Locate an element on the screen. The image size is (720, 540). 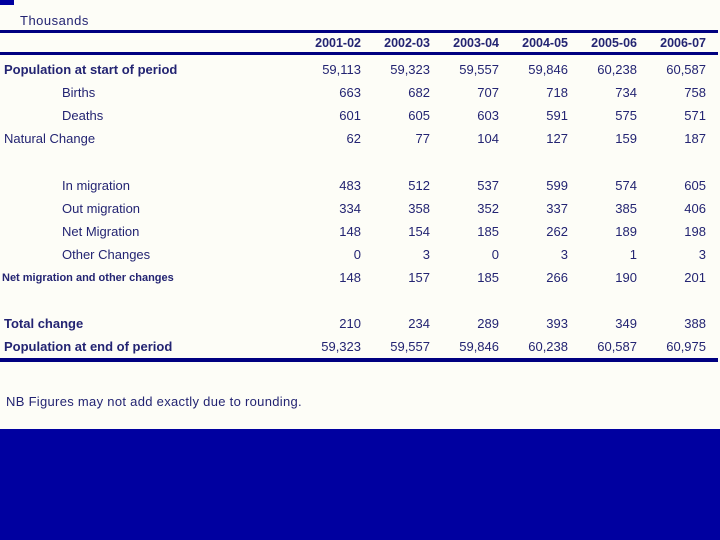
table-cell: 201 is located at coordinates (695, 277).